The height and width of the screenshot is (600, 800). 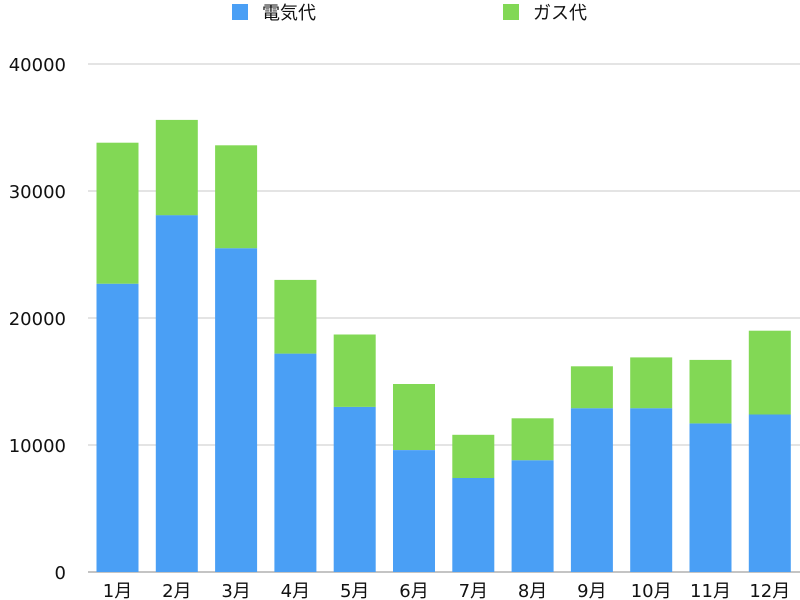 What do you see at coordinates (354, 590) in the screenshot?
I see `x-tick-label: 5月` at bounding box center [354, 590].